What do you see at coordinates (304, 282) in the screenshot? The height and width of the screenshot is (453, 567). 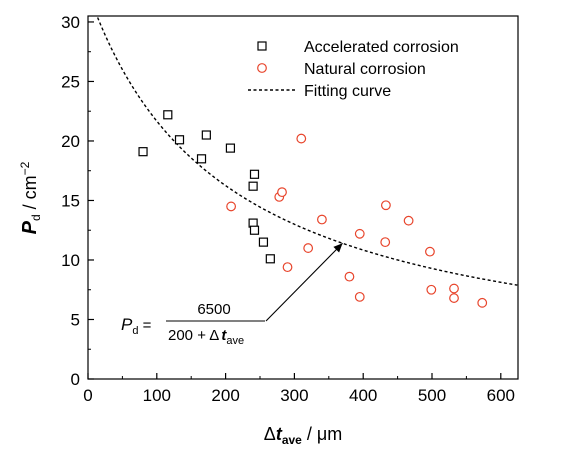 I see `annotation-arrow-line` at bounding box center [304, 282].